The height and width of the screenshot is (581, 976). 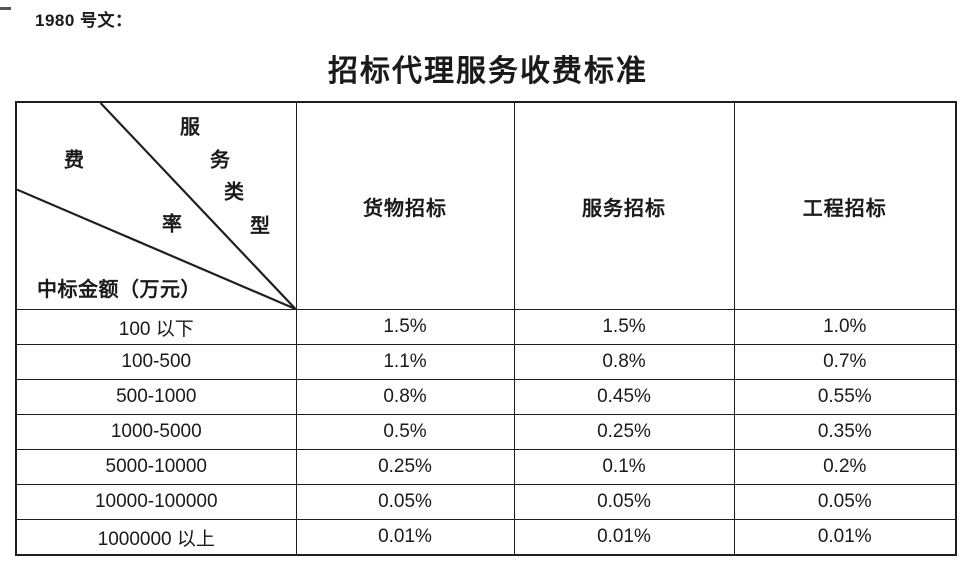 I want to click on cell-goods-rate: 0.5%, so click(x=405, y=432).